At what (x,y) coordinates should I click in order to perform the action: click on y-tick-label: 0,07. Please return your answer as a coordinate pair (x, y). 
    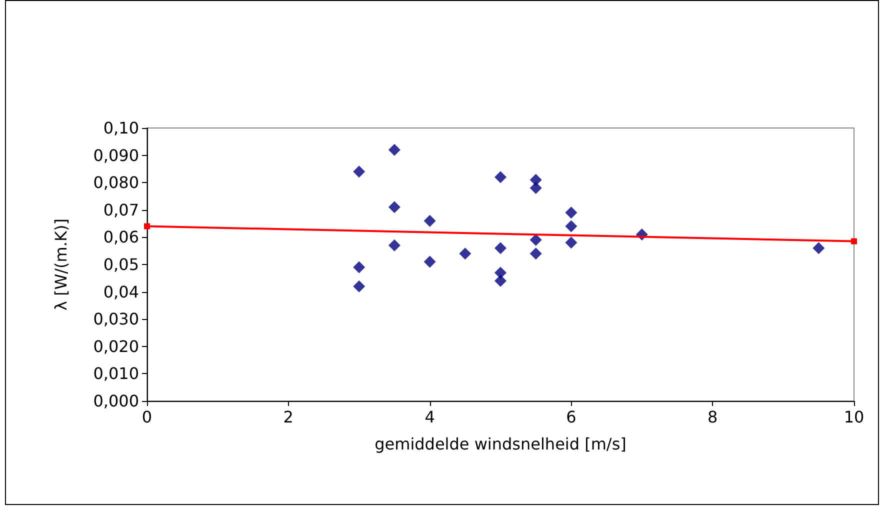
    Looking at the image, I should click on (121, 210).